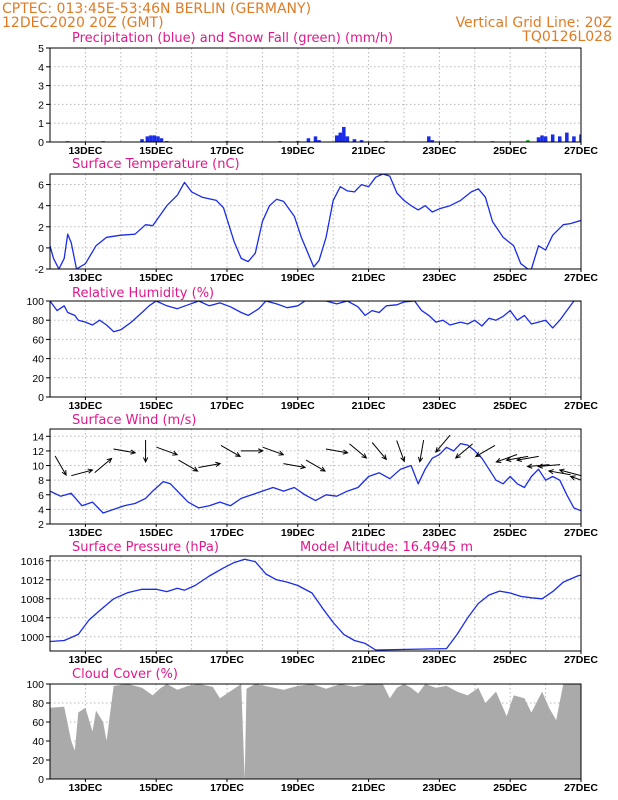  Describe the element at coordinates (85, 660) in the screenshot. I see `pressure-xtick-label: 13DEC` at that location.